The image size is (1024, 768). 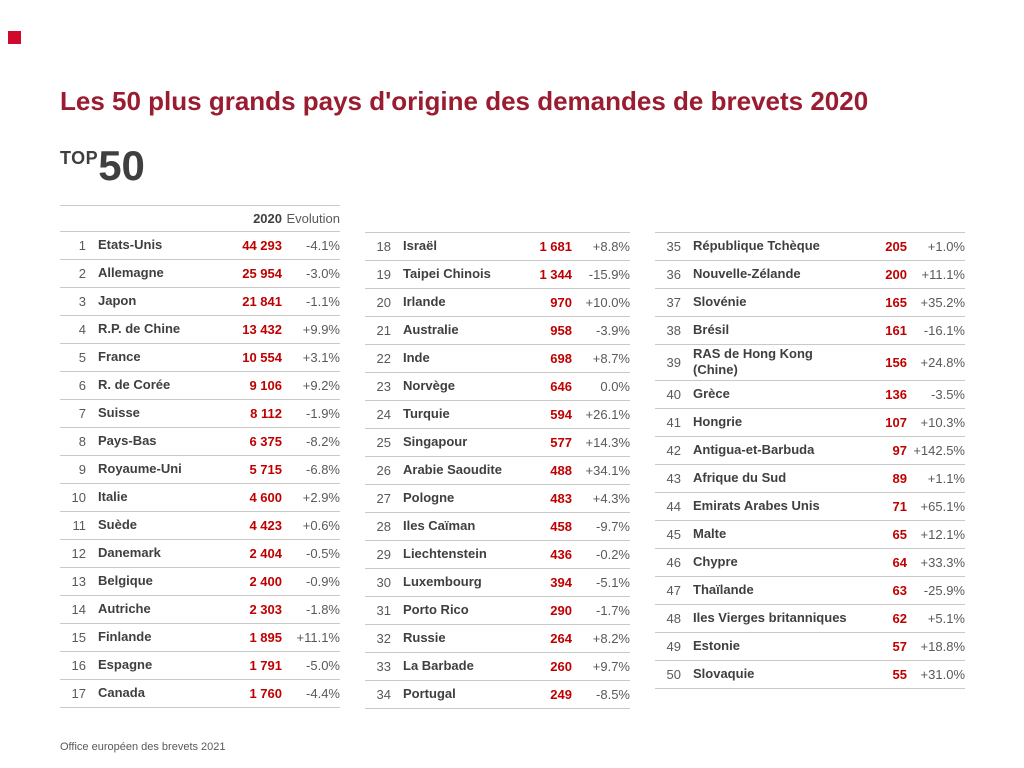 What do you see at coordinates (810, 591) in the screenshot?
I see `table-row: 47 Thaïlande 63 -25.9%` at bounding box center [810, 591].